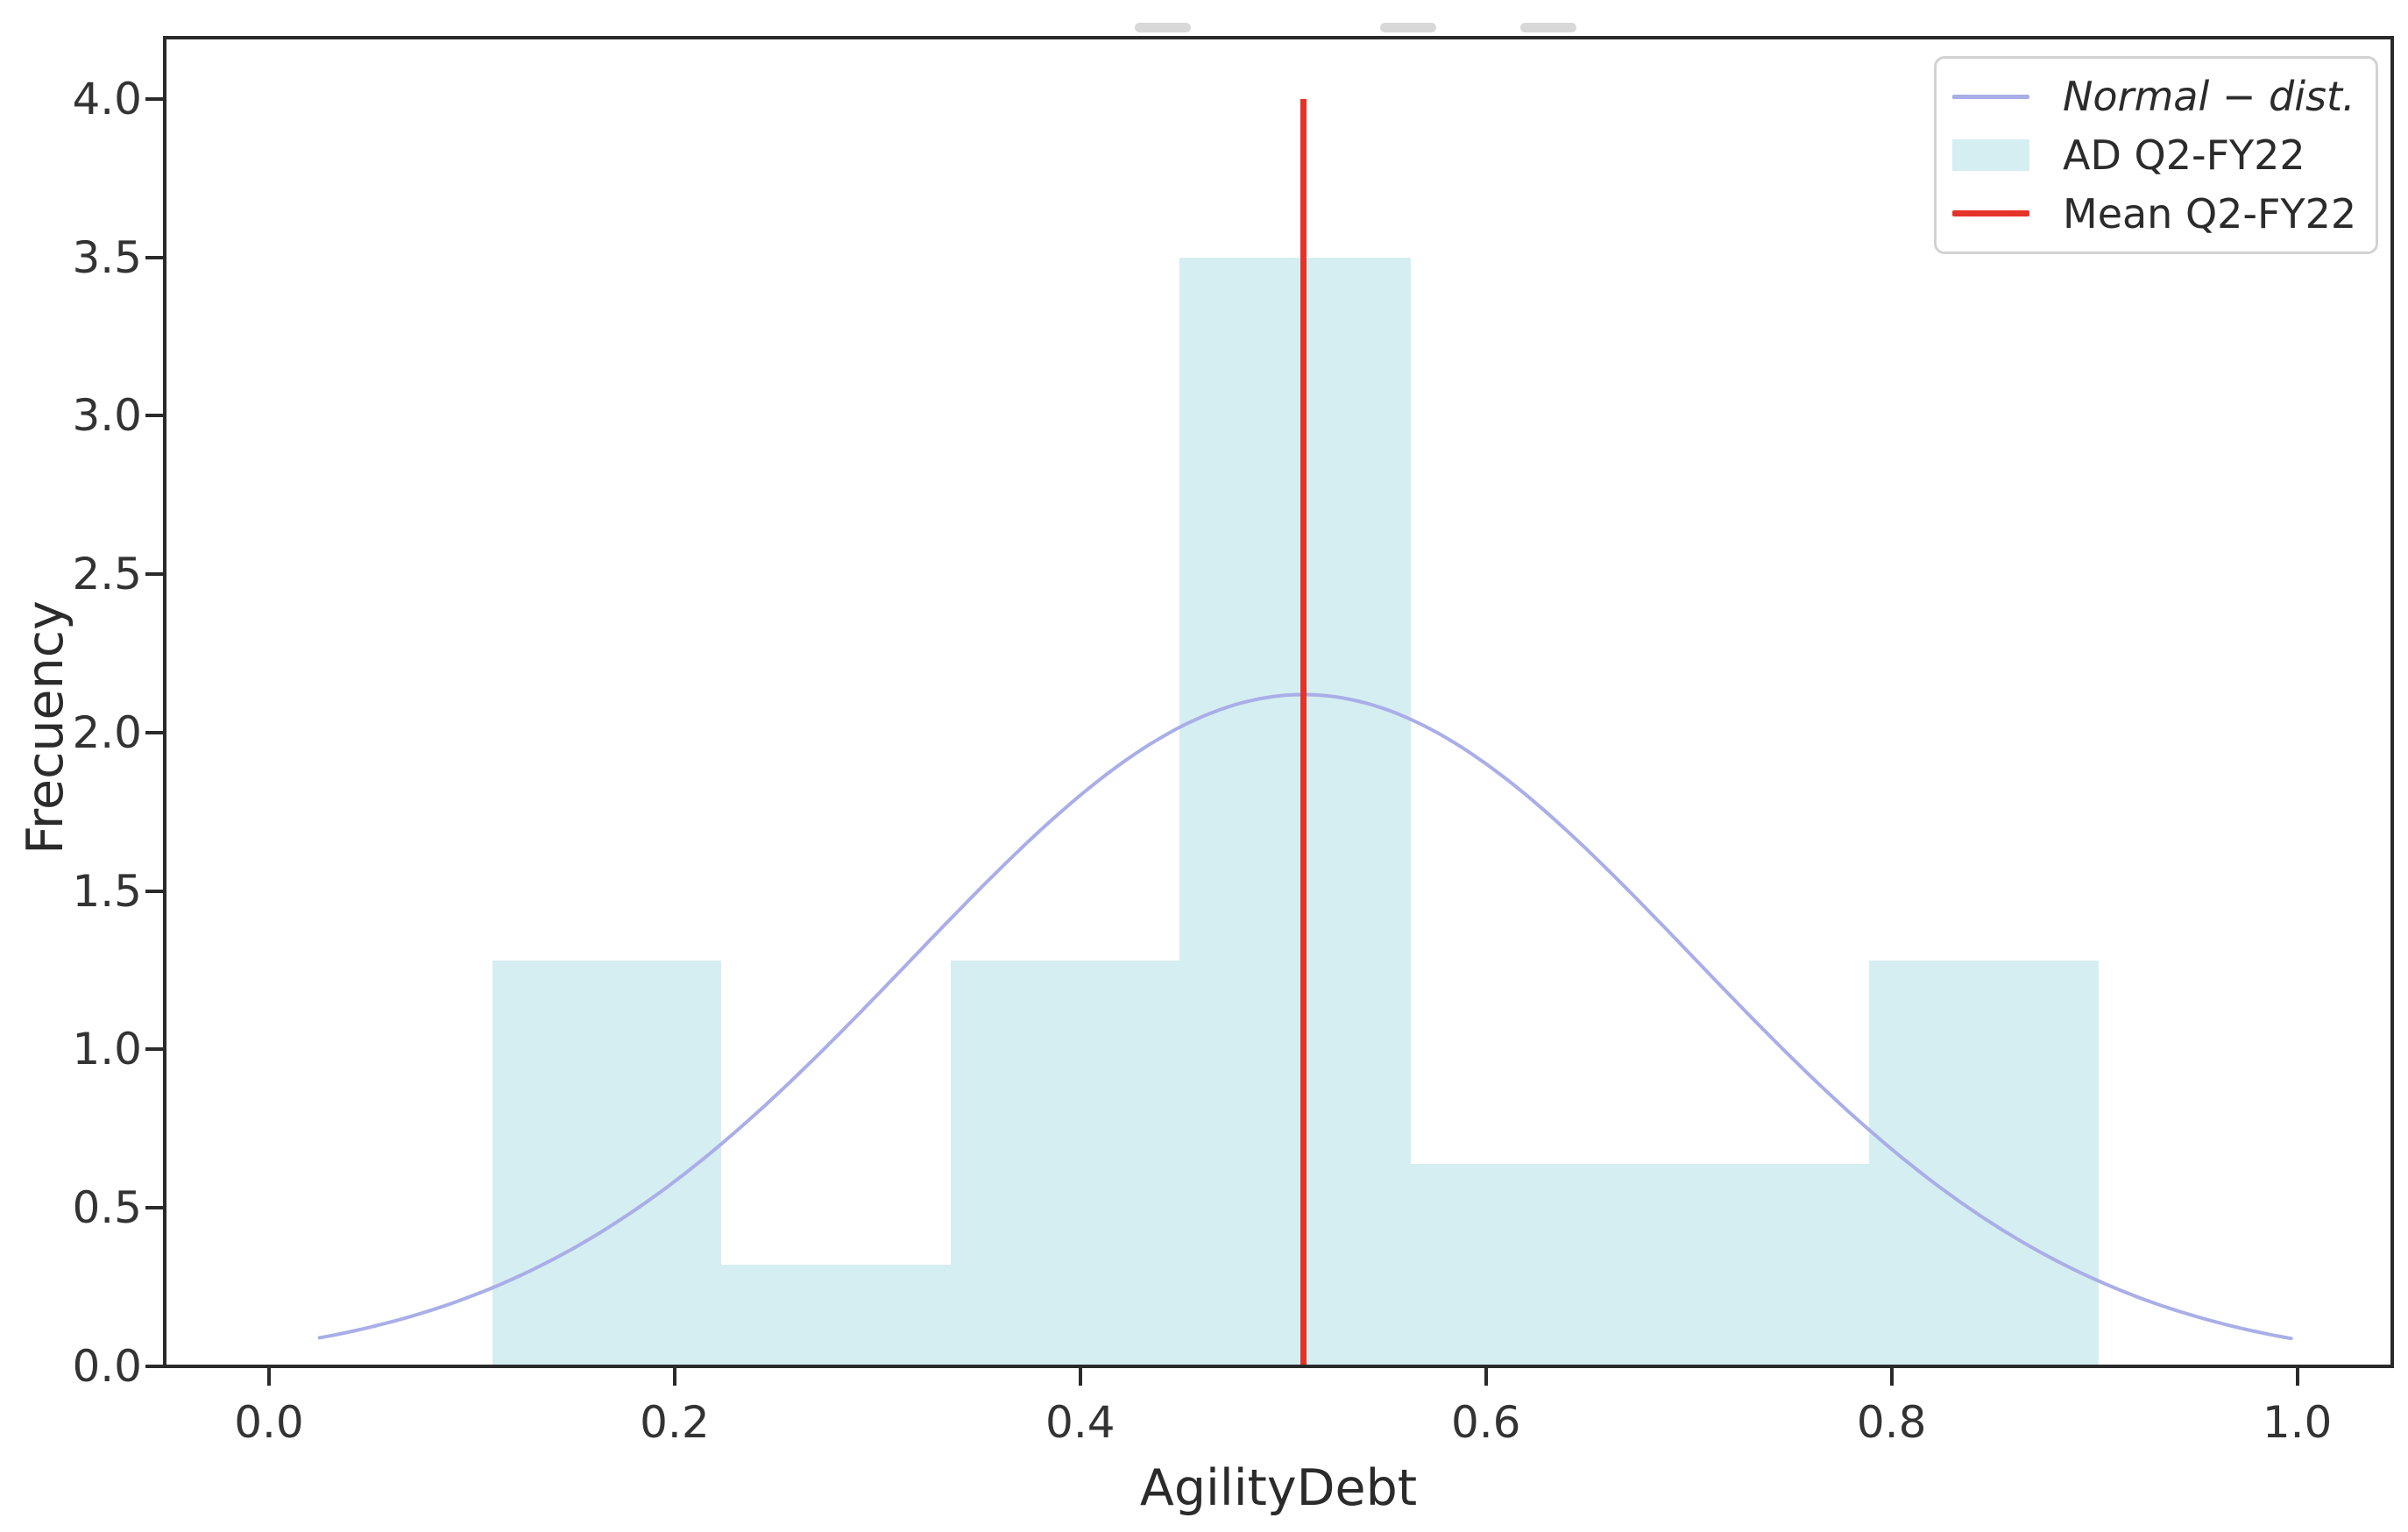 This screenshot has height=1532, width=2408. Describe the element at coordinates (1486, 1422) in the screenshot. I see `x-tick-label: 0.6` at that location.